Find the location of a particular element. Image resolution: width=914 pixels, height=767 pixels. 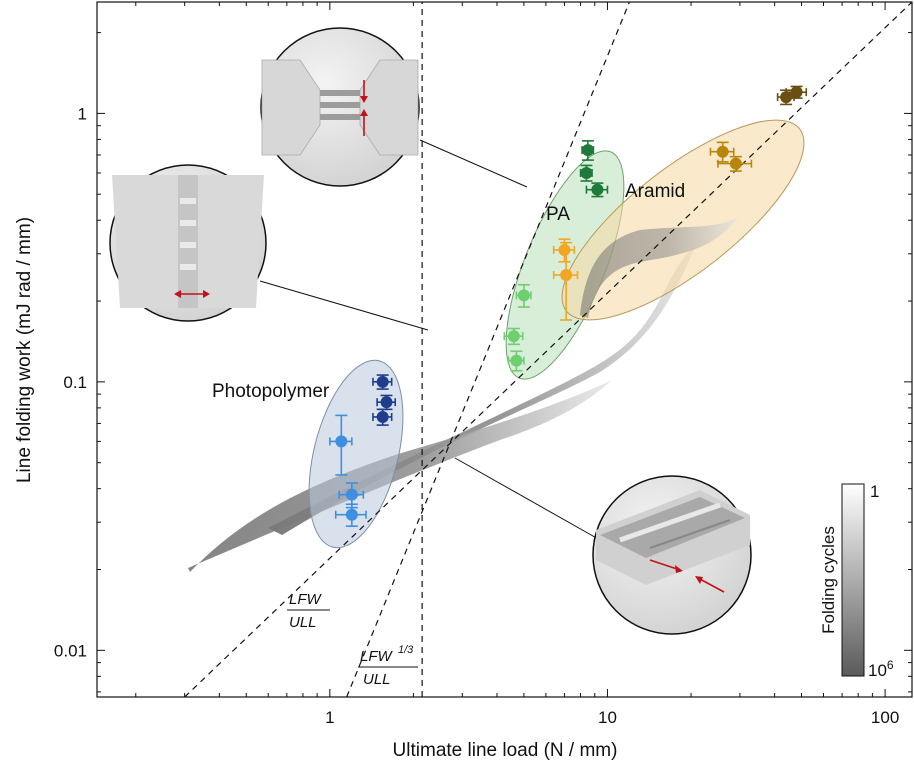

annotation-lfw13-ull: LFW 1/3 ULL is located at coordinates (388, 666).